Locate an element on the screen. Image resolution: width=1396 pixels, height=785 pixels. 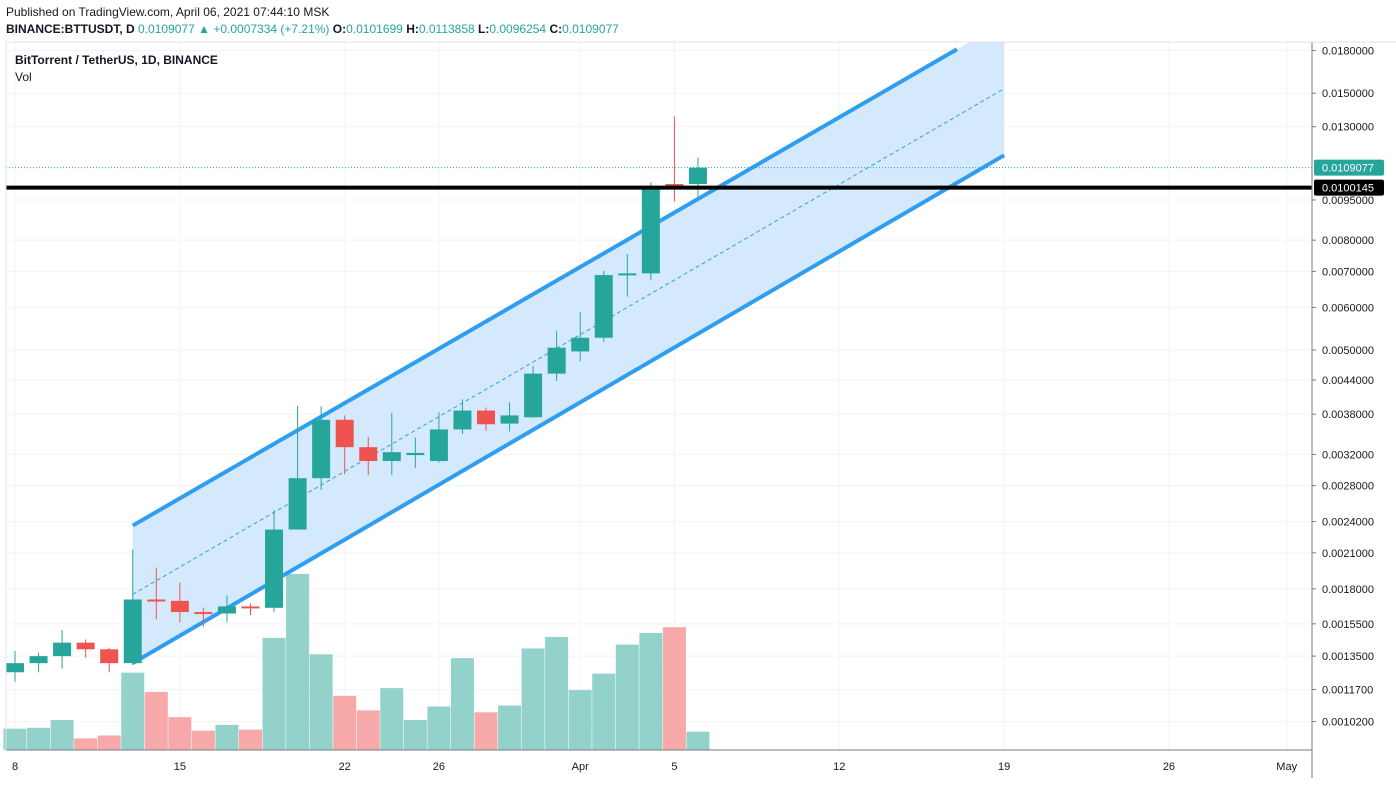
symbol-label: BINANCE:BTTUSDT, D is located at coordinates (70, 29).